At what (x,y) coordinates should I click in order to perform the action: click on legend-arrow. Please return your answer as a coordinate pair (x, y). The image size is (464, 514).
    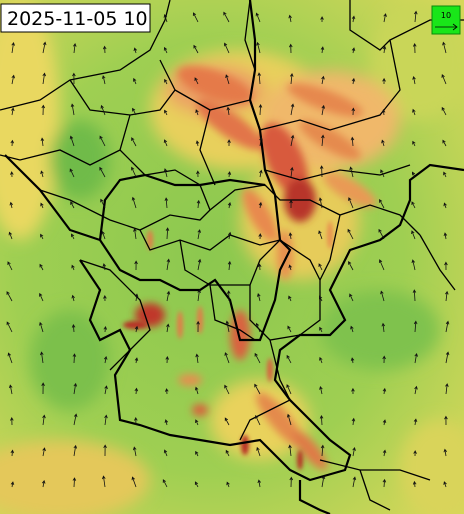
    Looking at the image, I should click on (446, 27).